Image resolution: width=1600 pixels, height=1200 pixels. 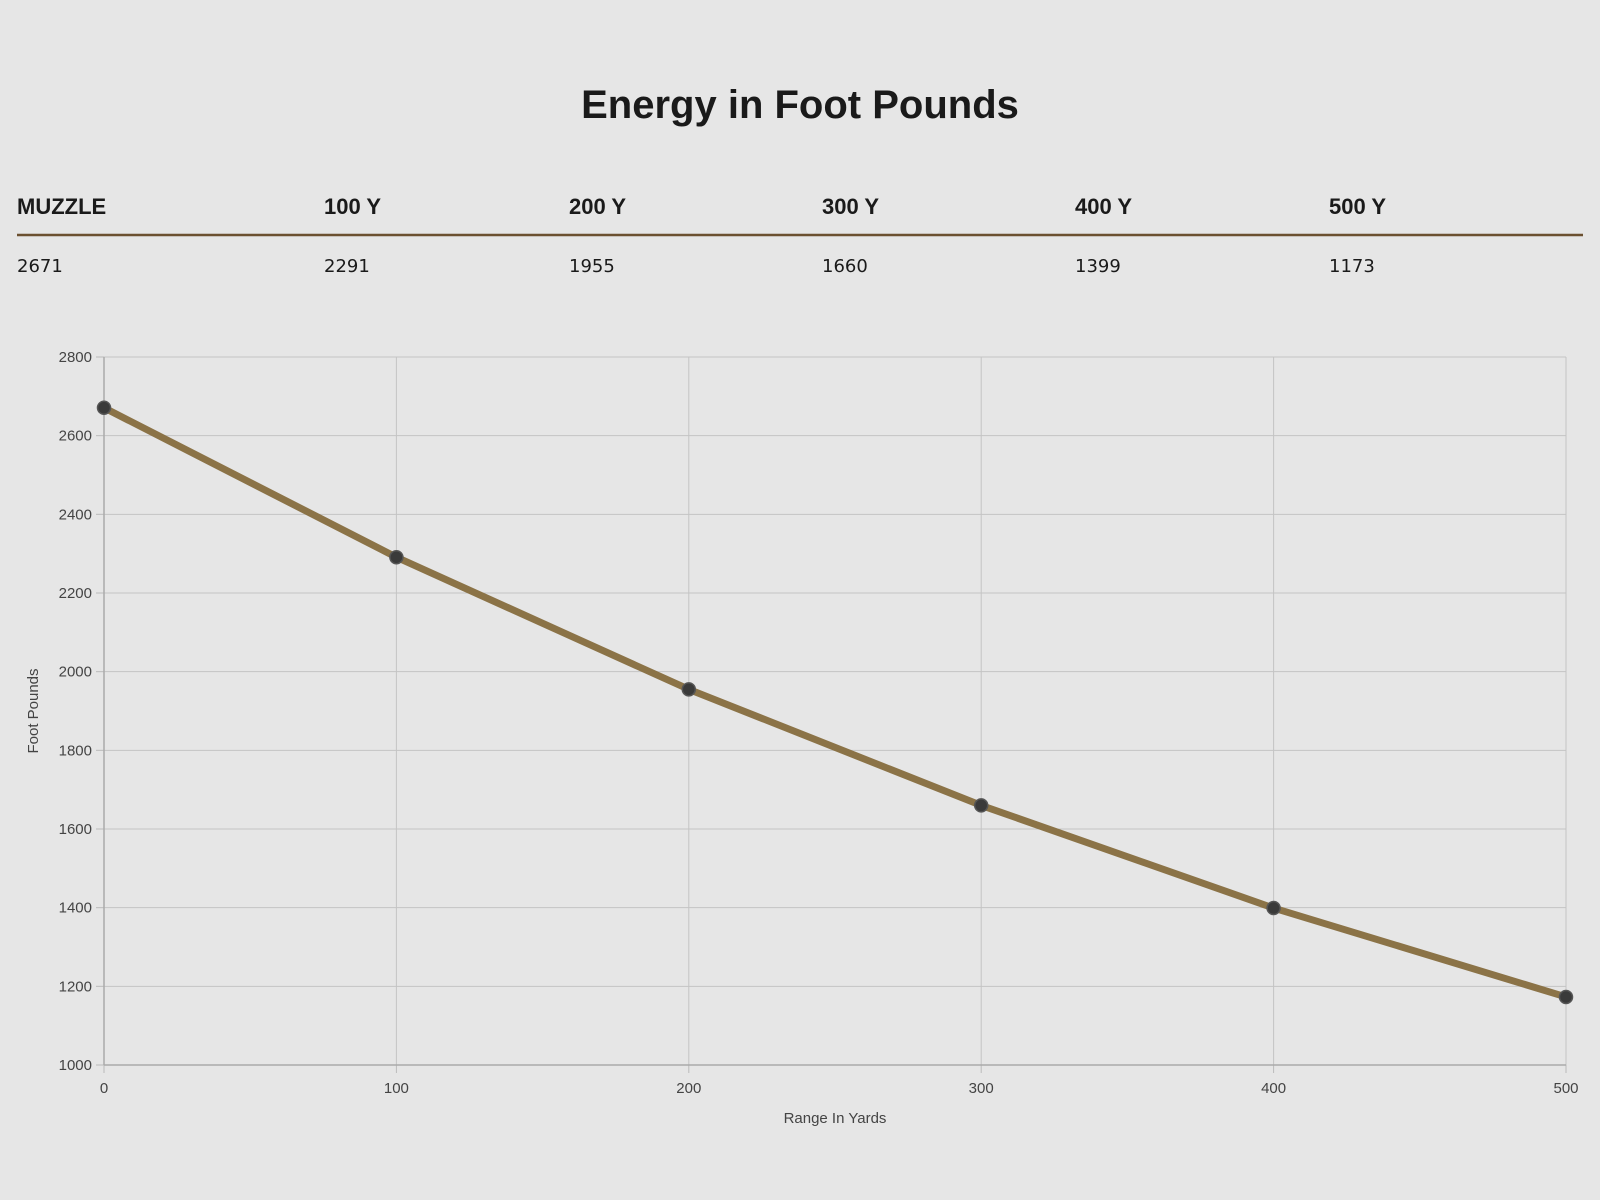 I want to click on table-cell: 1399, so click(x=1098, y=266).